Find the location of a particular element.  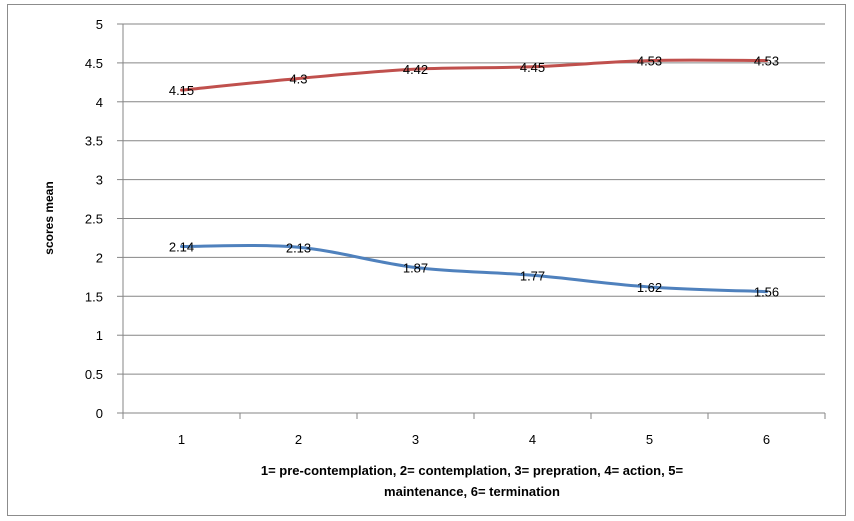

y-tick-label: 1.5 is located at coordinates (94, 296).